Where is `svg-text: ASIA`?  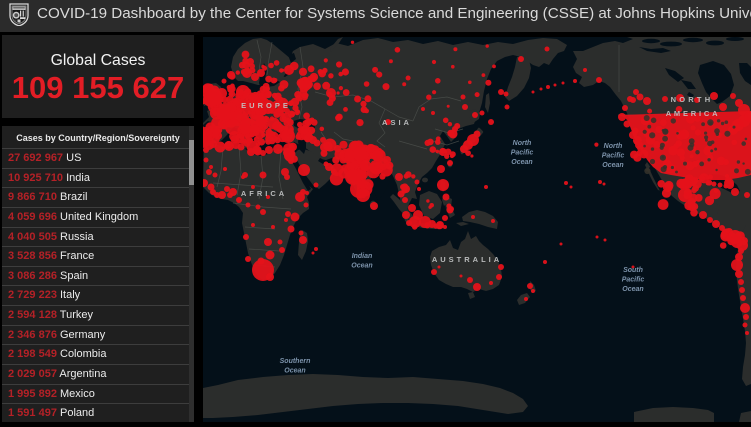 svg-text: ASIA is located at coordinates (397, 122).